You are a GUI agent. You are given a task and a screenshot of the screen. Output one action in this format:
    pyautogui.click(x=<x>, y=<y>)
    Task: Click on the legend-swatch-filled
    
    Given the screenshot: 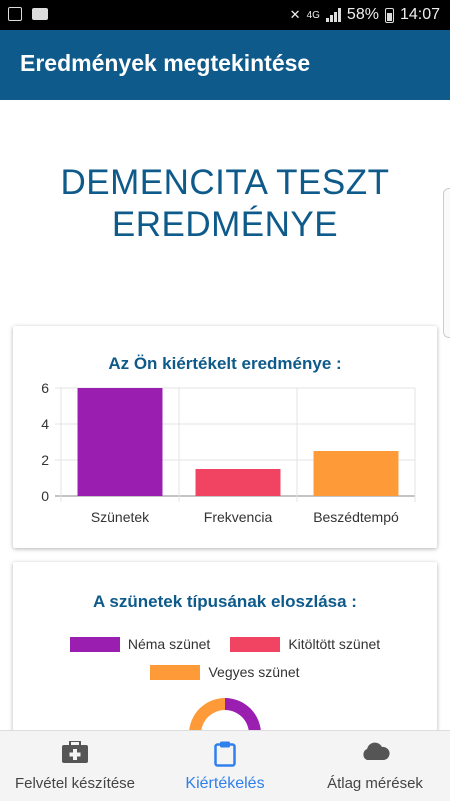 What is the action you would take?
    pyautogui.click(x=255, y=644)
    